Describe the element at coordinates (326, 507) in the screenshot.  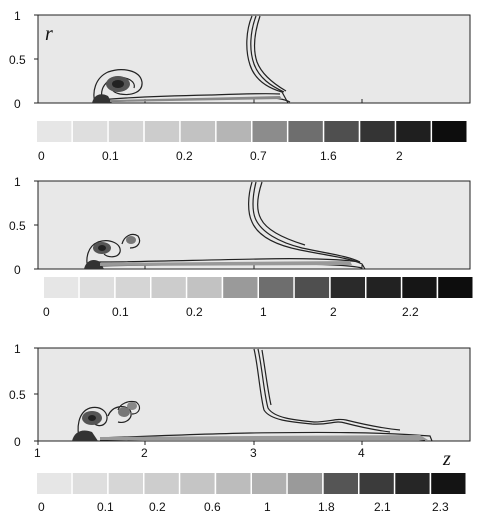
I see `colorbar-label: 1.8` at that location.